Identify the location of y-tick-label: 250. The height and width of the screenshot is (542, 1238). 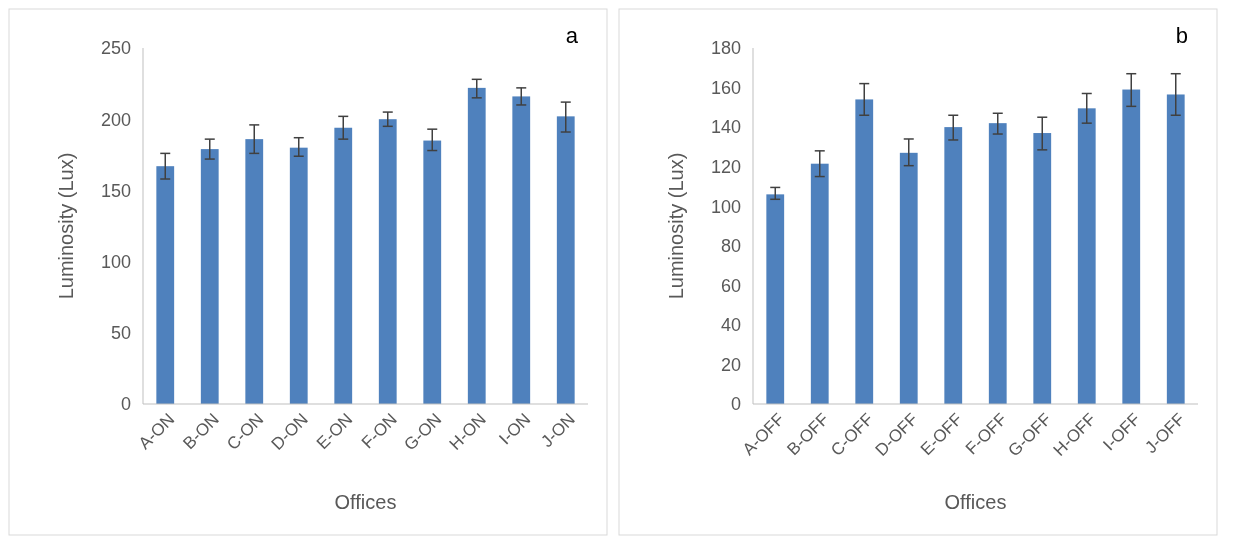
(115, 48).